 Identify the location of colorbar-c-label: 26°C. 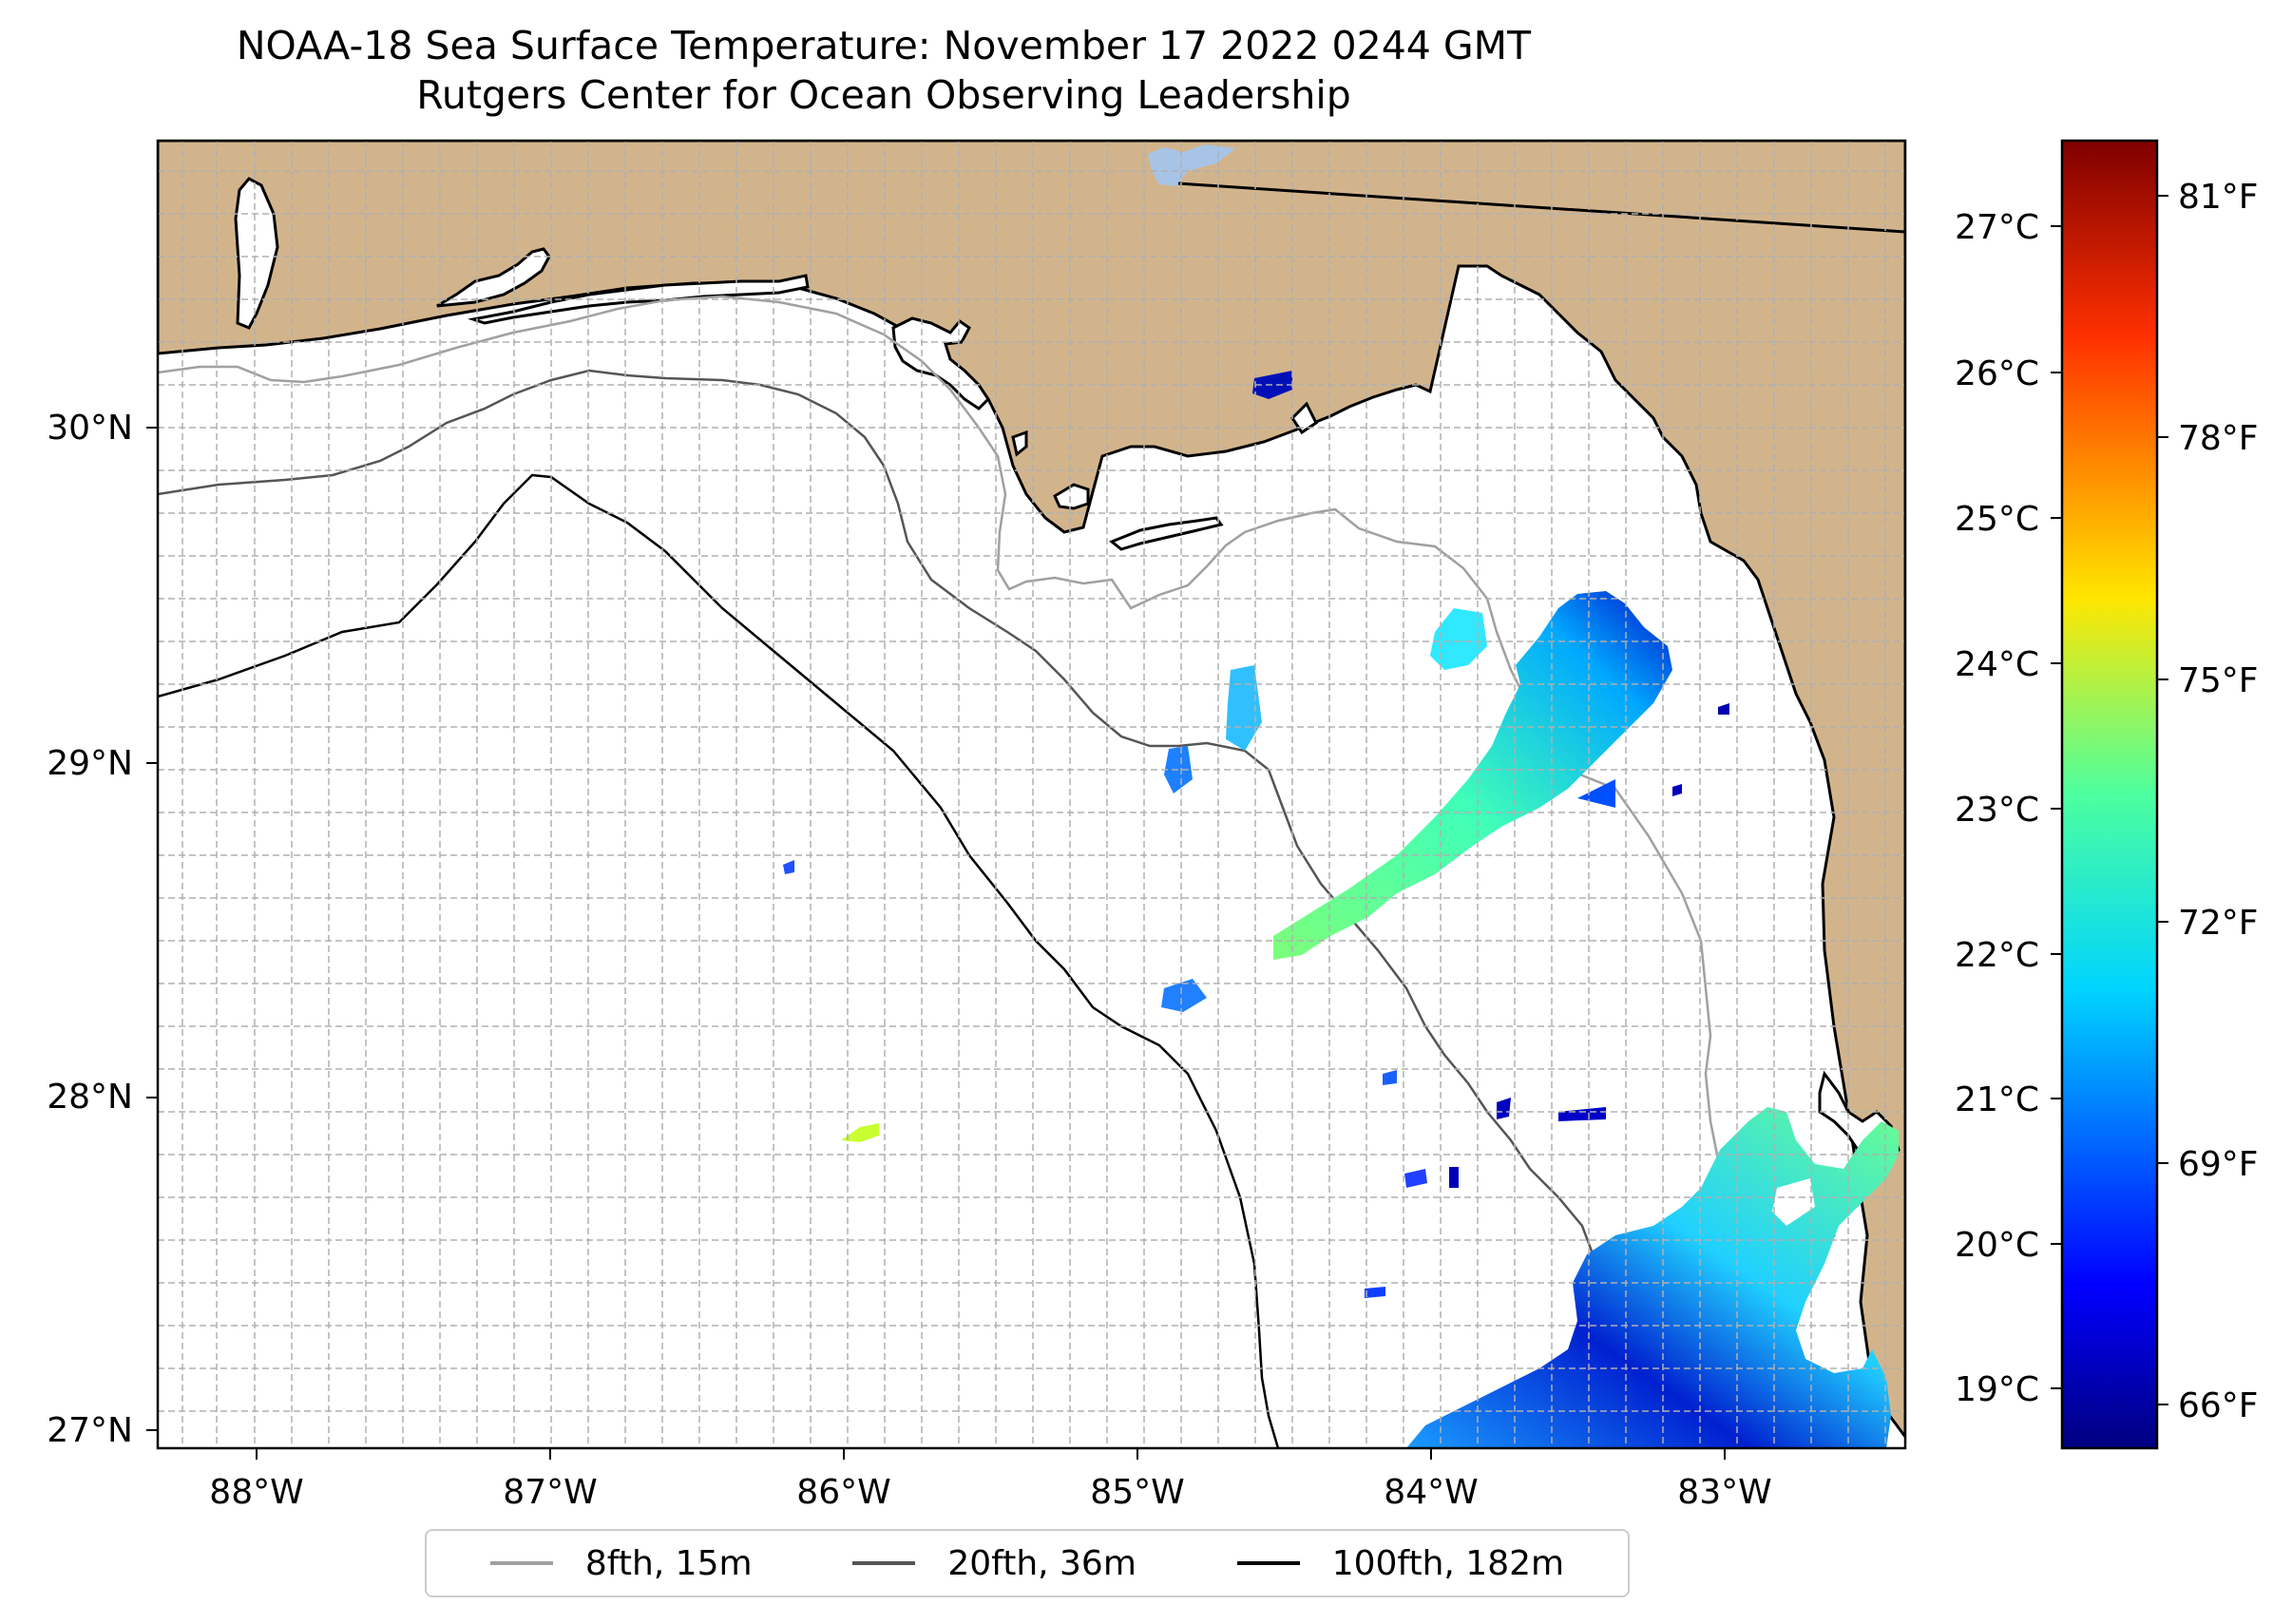
(1997, 373).